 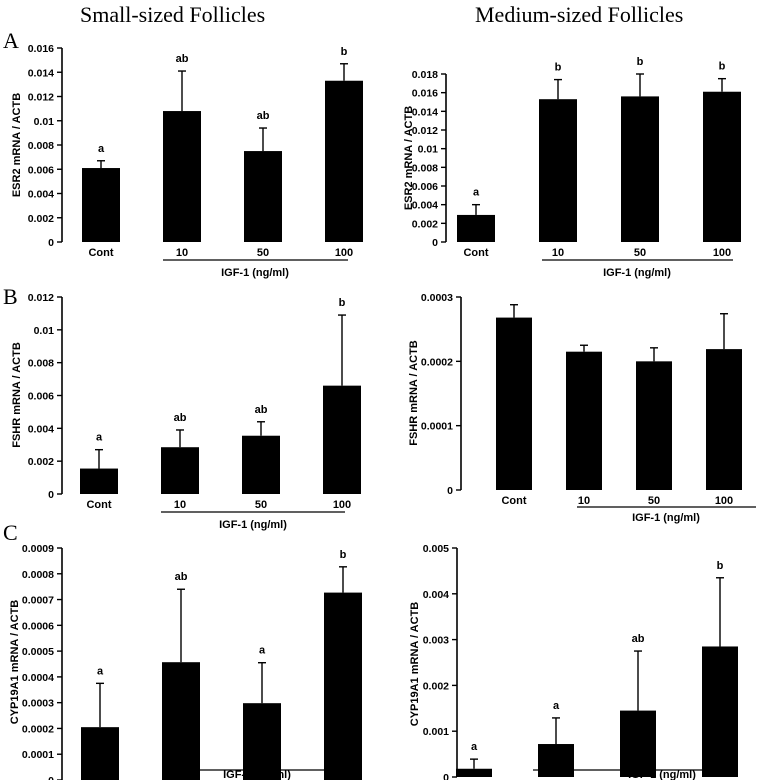 What do you see at coordinates (173, 14) in the screenshot?
I see `column-title-small: Small-sized Follicles` at bounding box center [173, 14].